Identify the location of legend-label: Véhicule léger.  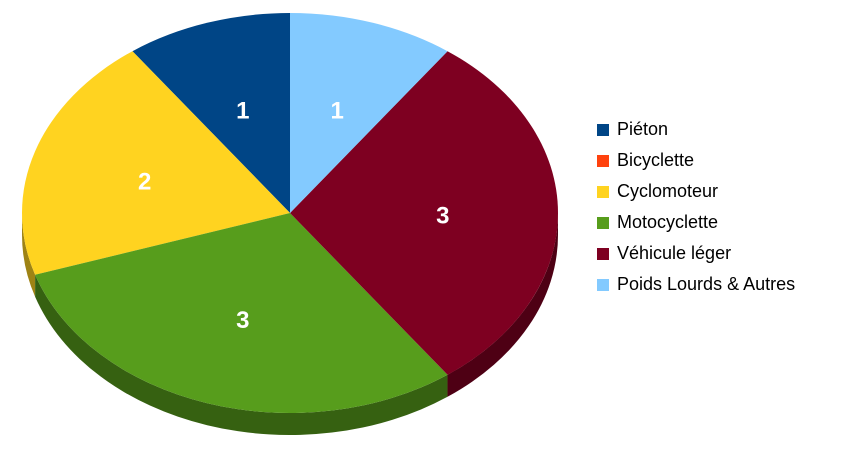
(674, 253).